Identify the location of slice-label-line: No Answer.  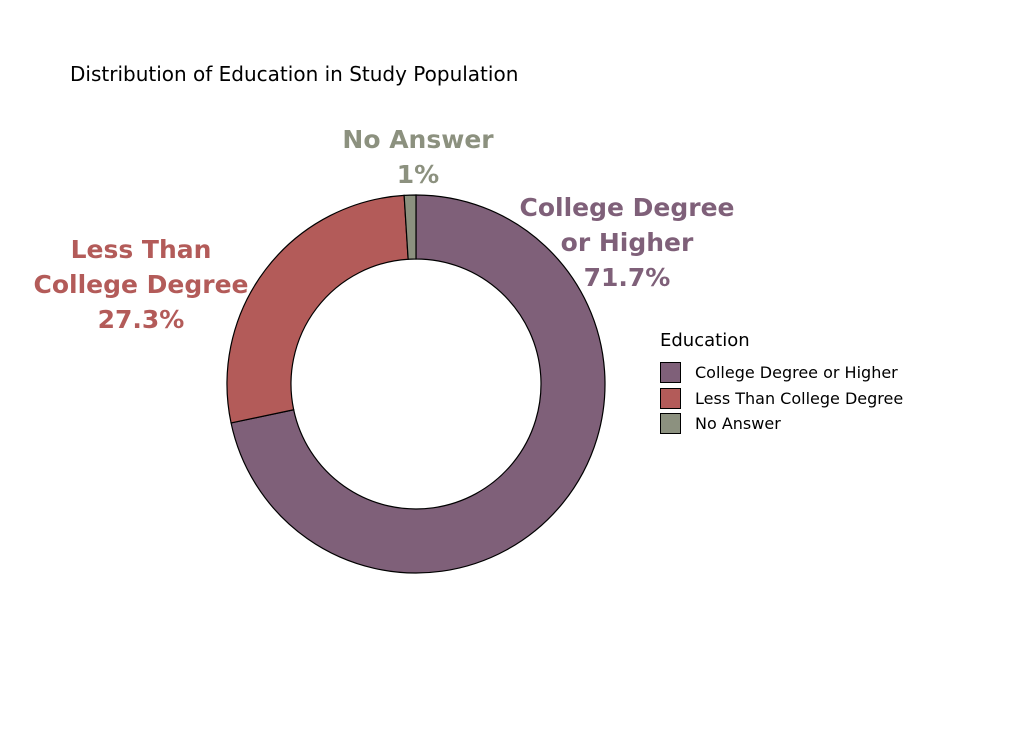
(418, 139).